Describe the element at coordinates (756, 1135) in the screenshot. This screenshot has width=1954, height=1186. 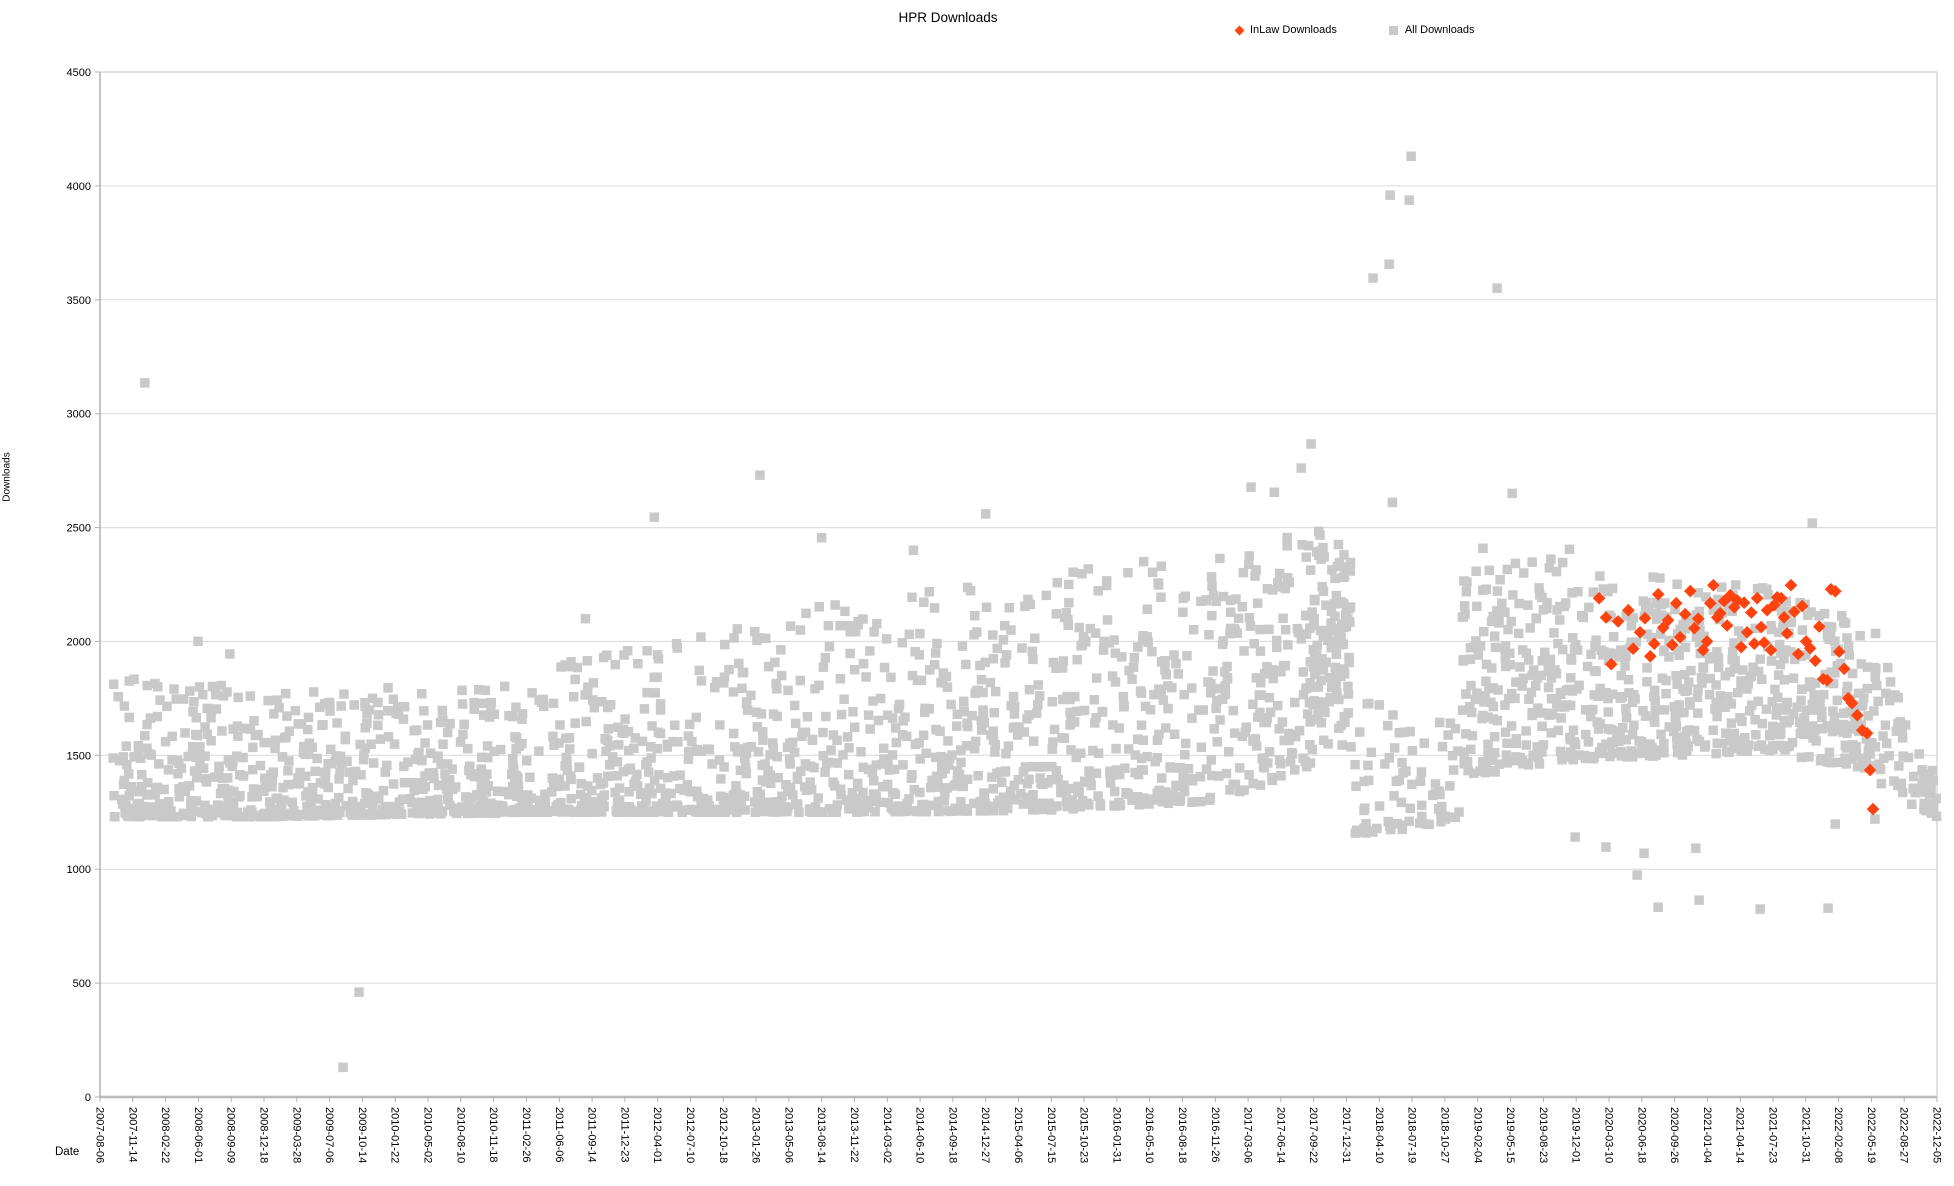
I see `svg-text: 2013-01-26` at that location.